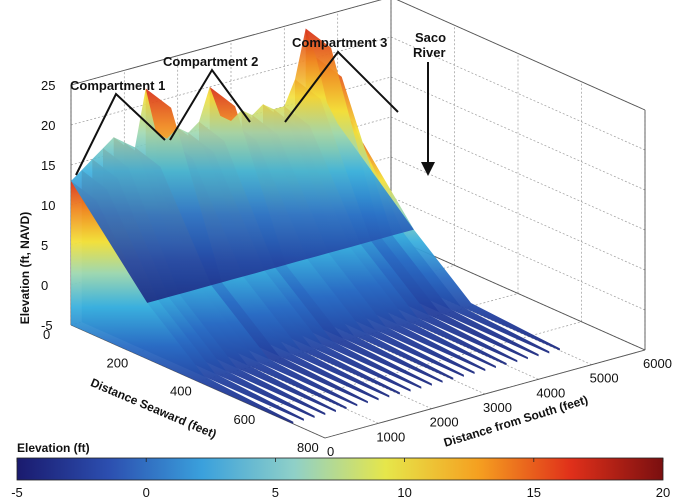  What do you see at coordinates (330, 451) in the screenshot?
I see `x-tick-label: 0` at bounding box center [330, 451].